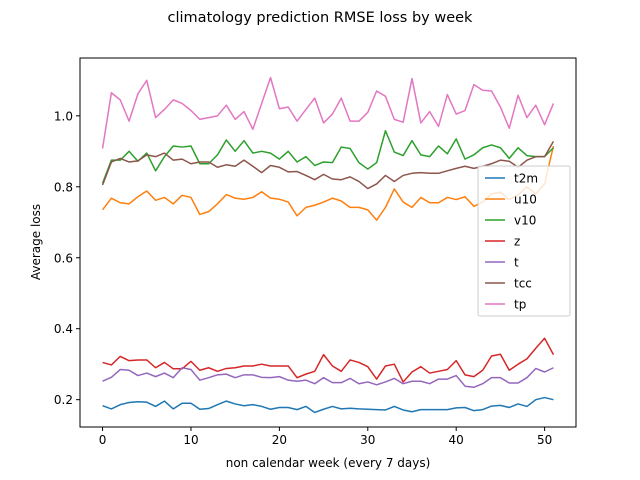 The image size is (640, 480). Describe the element at coordinates (327, 156) in the screenshot. I see `series-line-v10` at that location.